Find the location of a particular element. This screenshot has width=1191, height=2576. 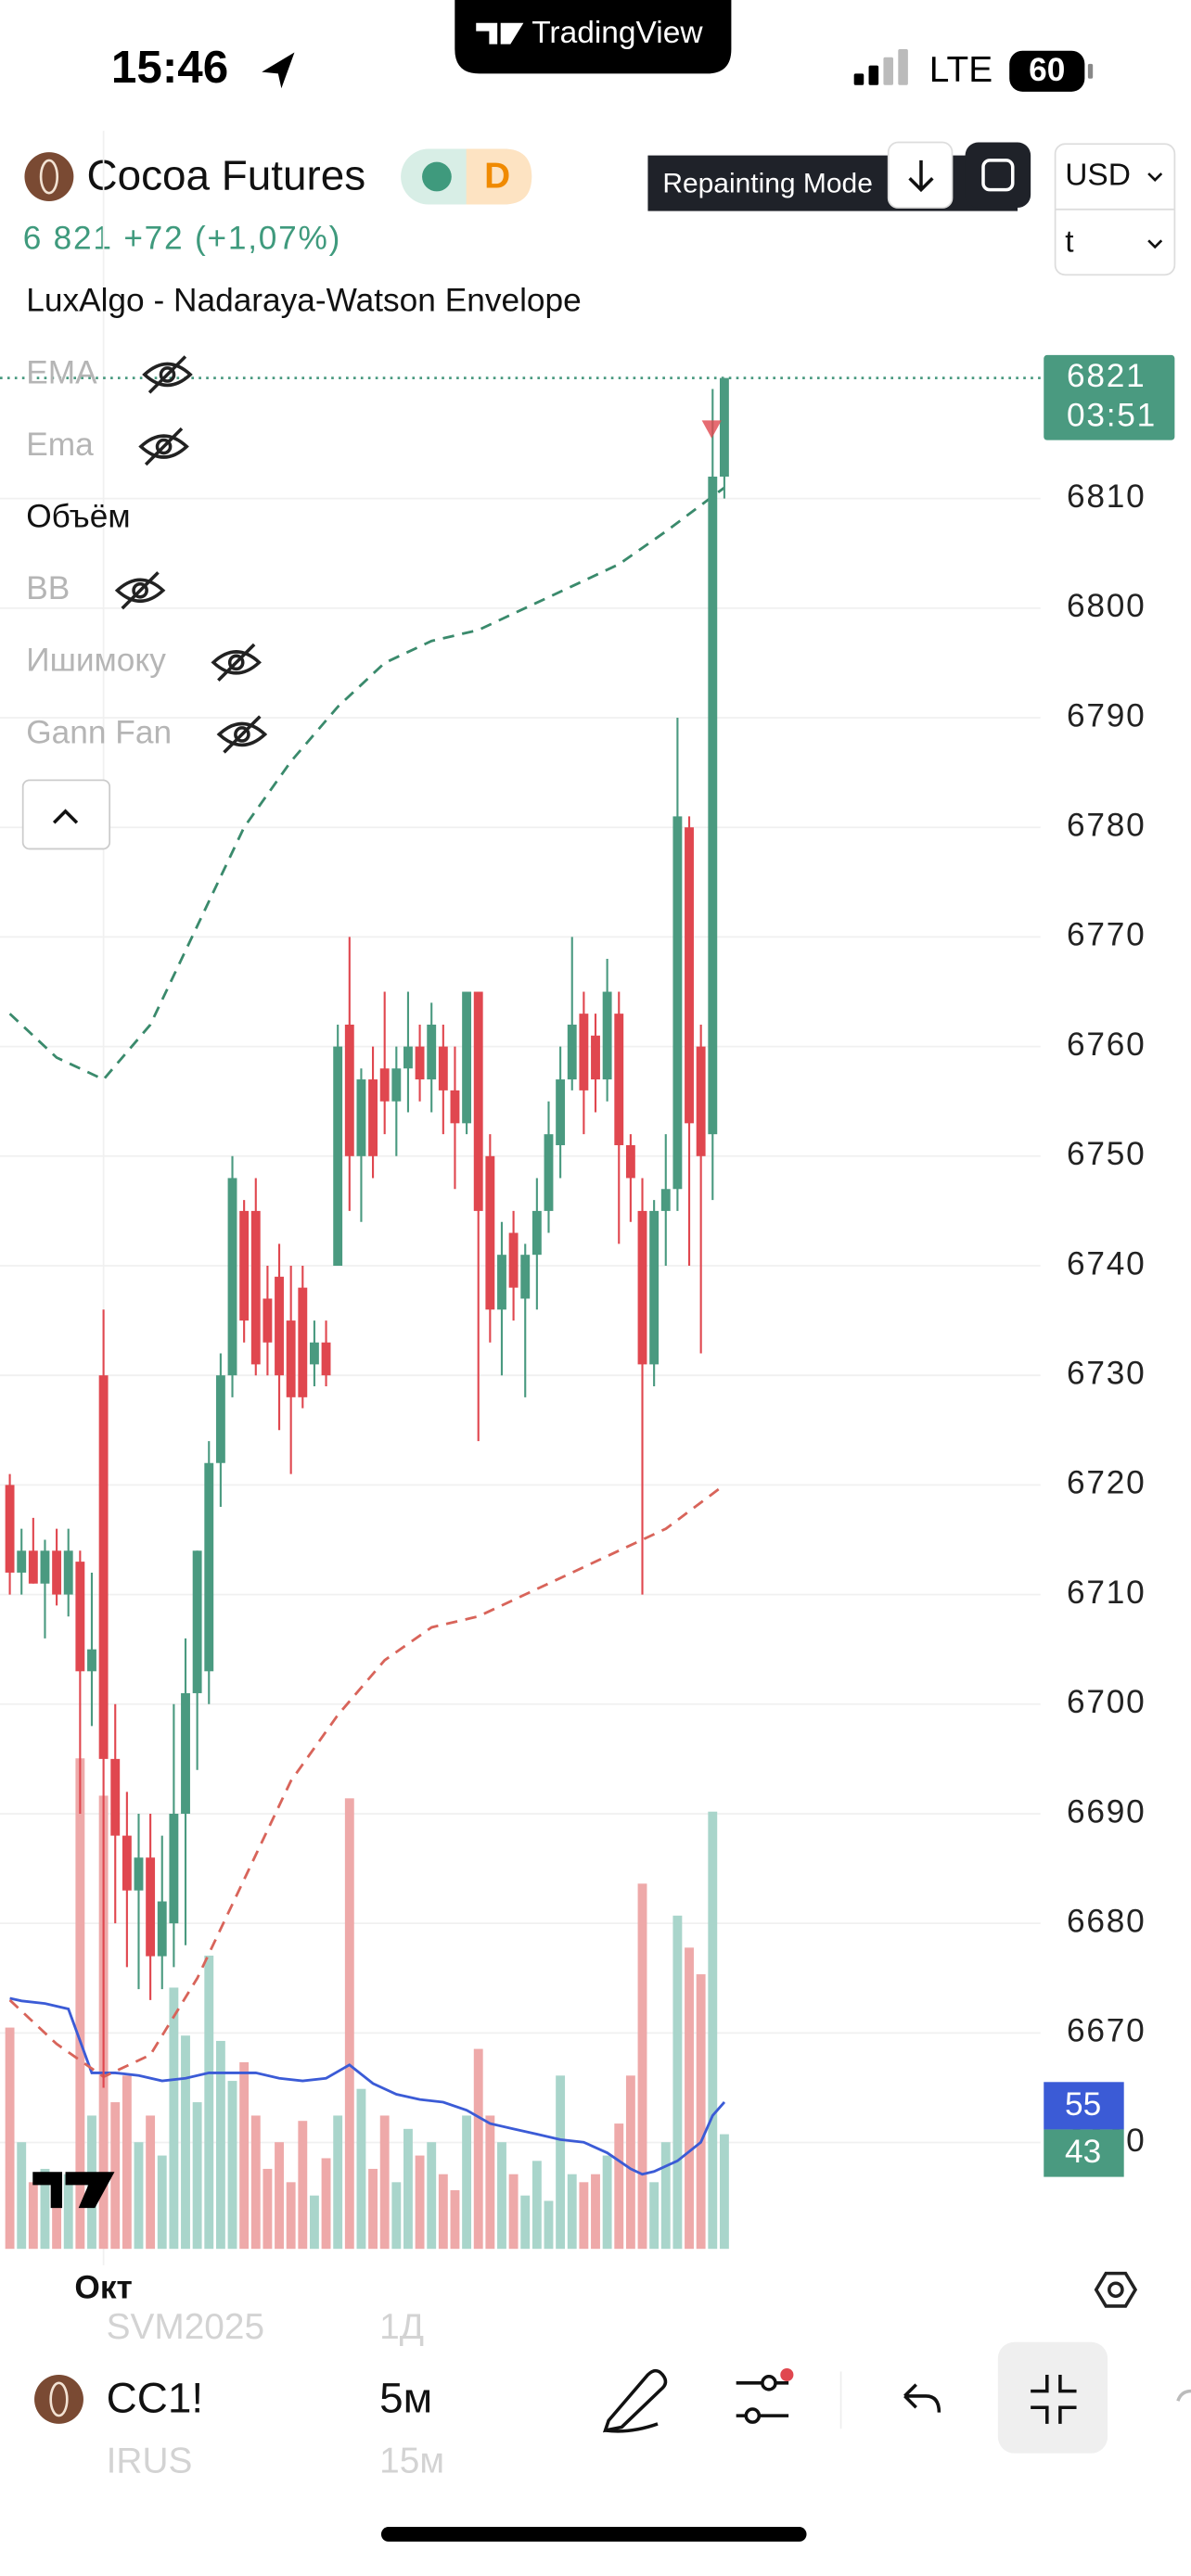

toolbar-symbol-bean is located at coordinates (59, 2399).